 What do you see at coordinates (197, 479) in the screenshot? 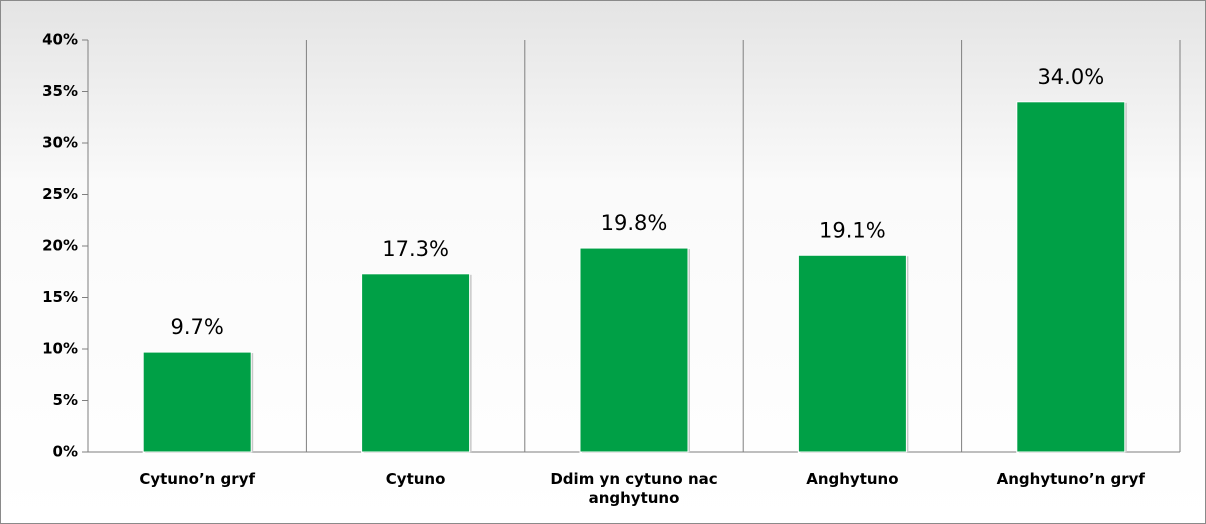
I see `x-tick-label: Cytuno’n gryf` at bounding box center [197, 479].